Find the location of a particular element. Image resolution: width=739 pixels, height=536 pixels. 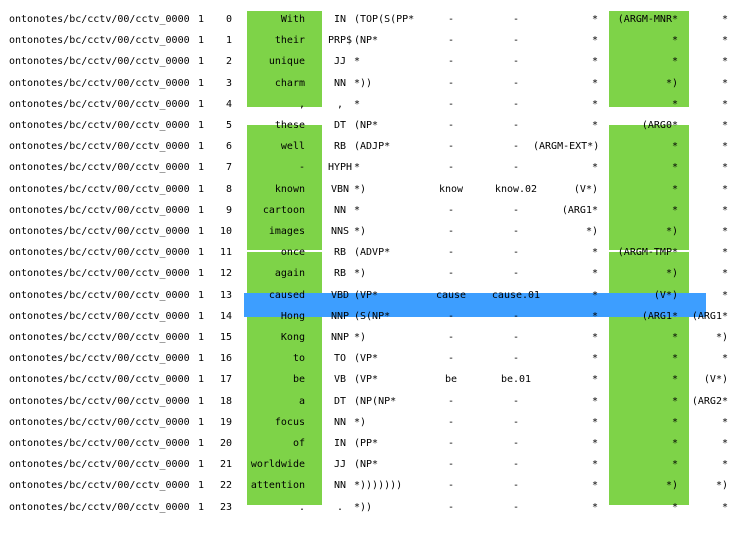

cell-pos: DT is located at coordinates (340, 125).